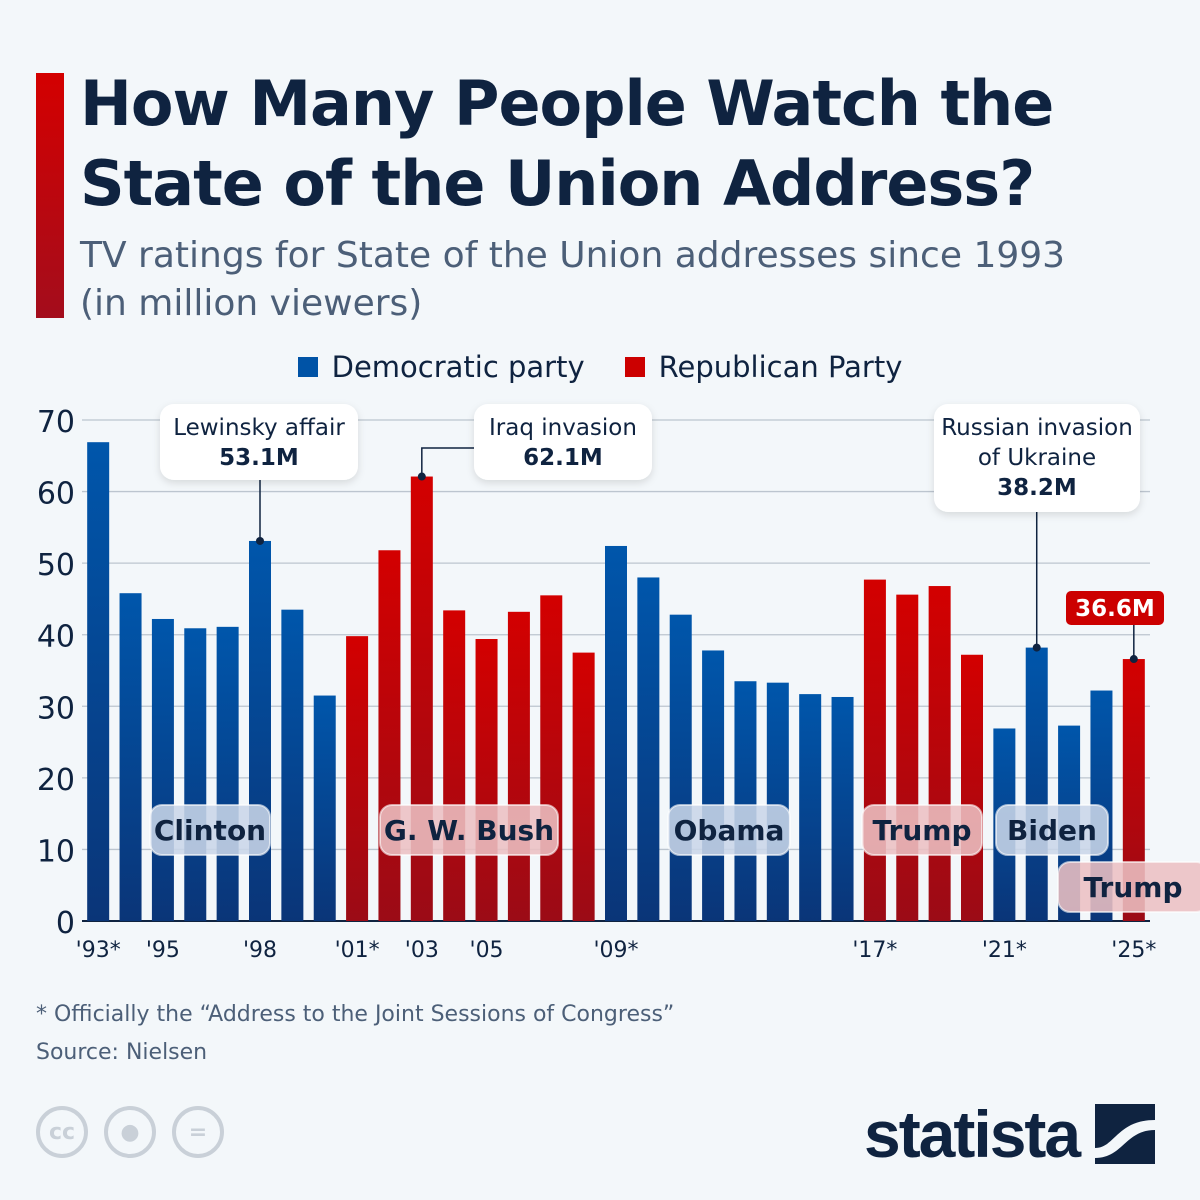 The width and height of the screenshot is (1200, 1200). I want to click on bar-2019, so click(939, 753).